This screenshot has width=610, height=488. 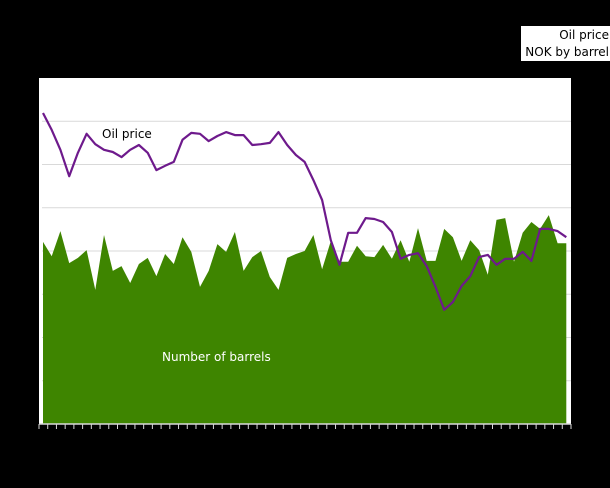 What do you see at coordinates (40, 251) in the screenshot?
I see `left-axis-border` at bounding box center [40, 251].